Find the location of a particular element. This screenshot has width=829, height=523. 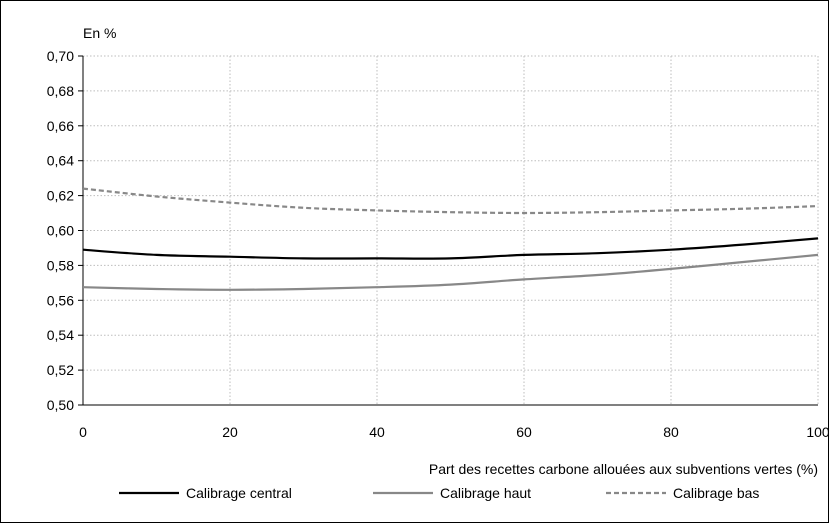

y-tick-label: 0,64 is located at coordinates (60, 161).